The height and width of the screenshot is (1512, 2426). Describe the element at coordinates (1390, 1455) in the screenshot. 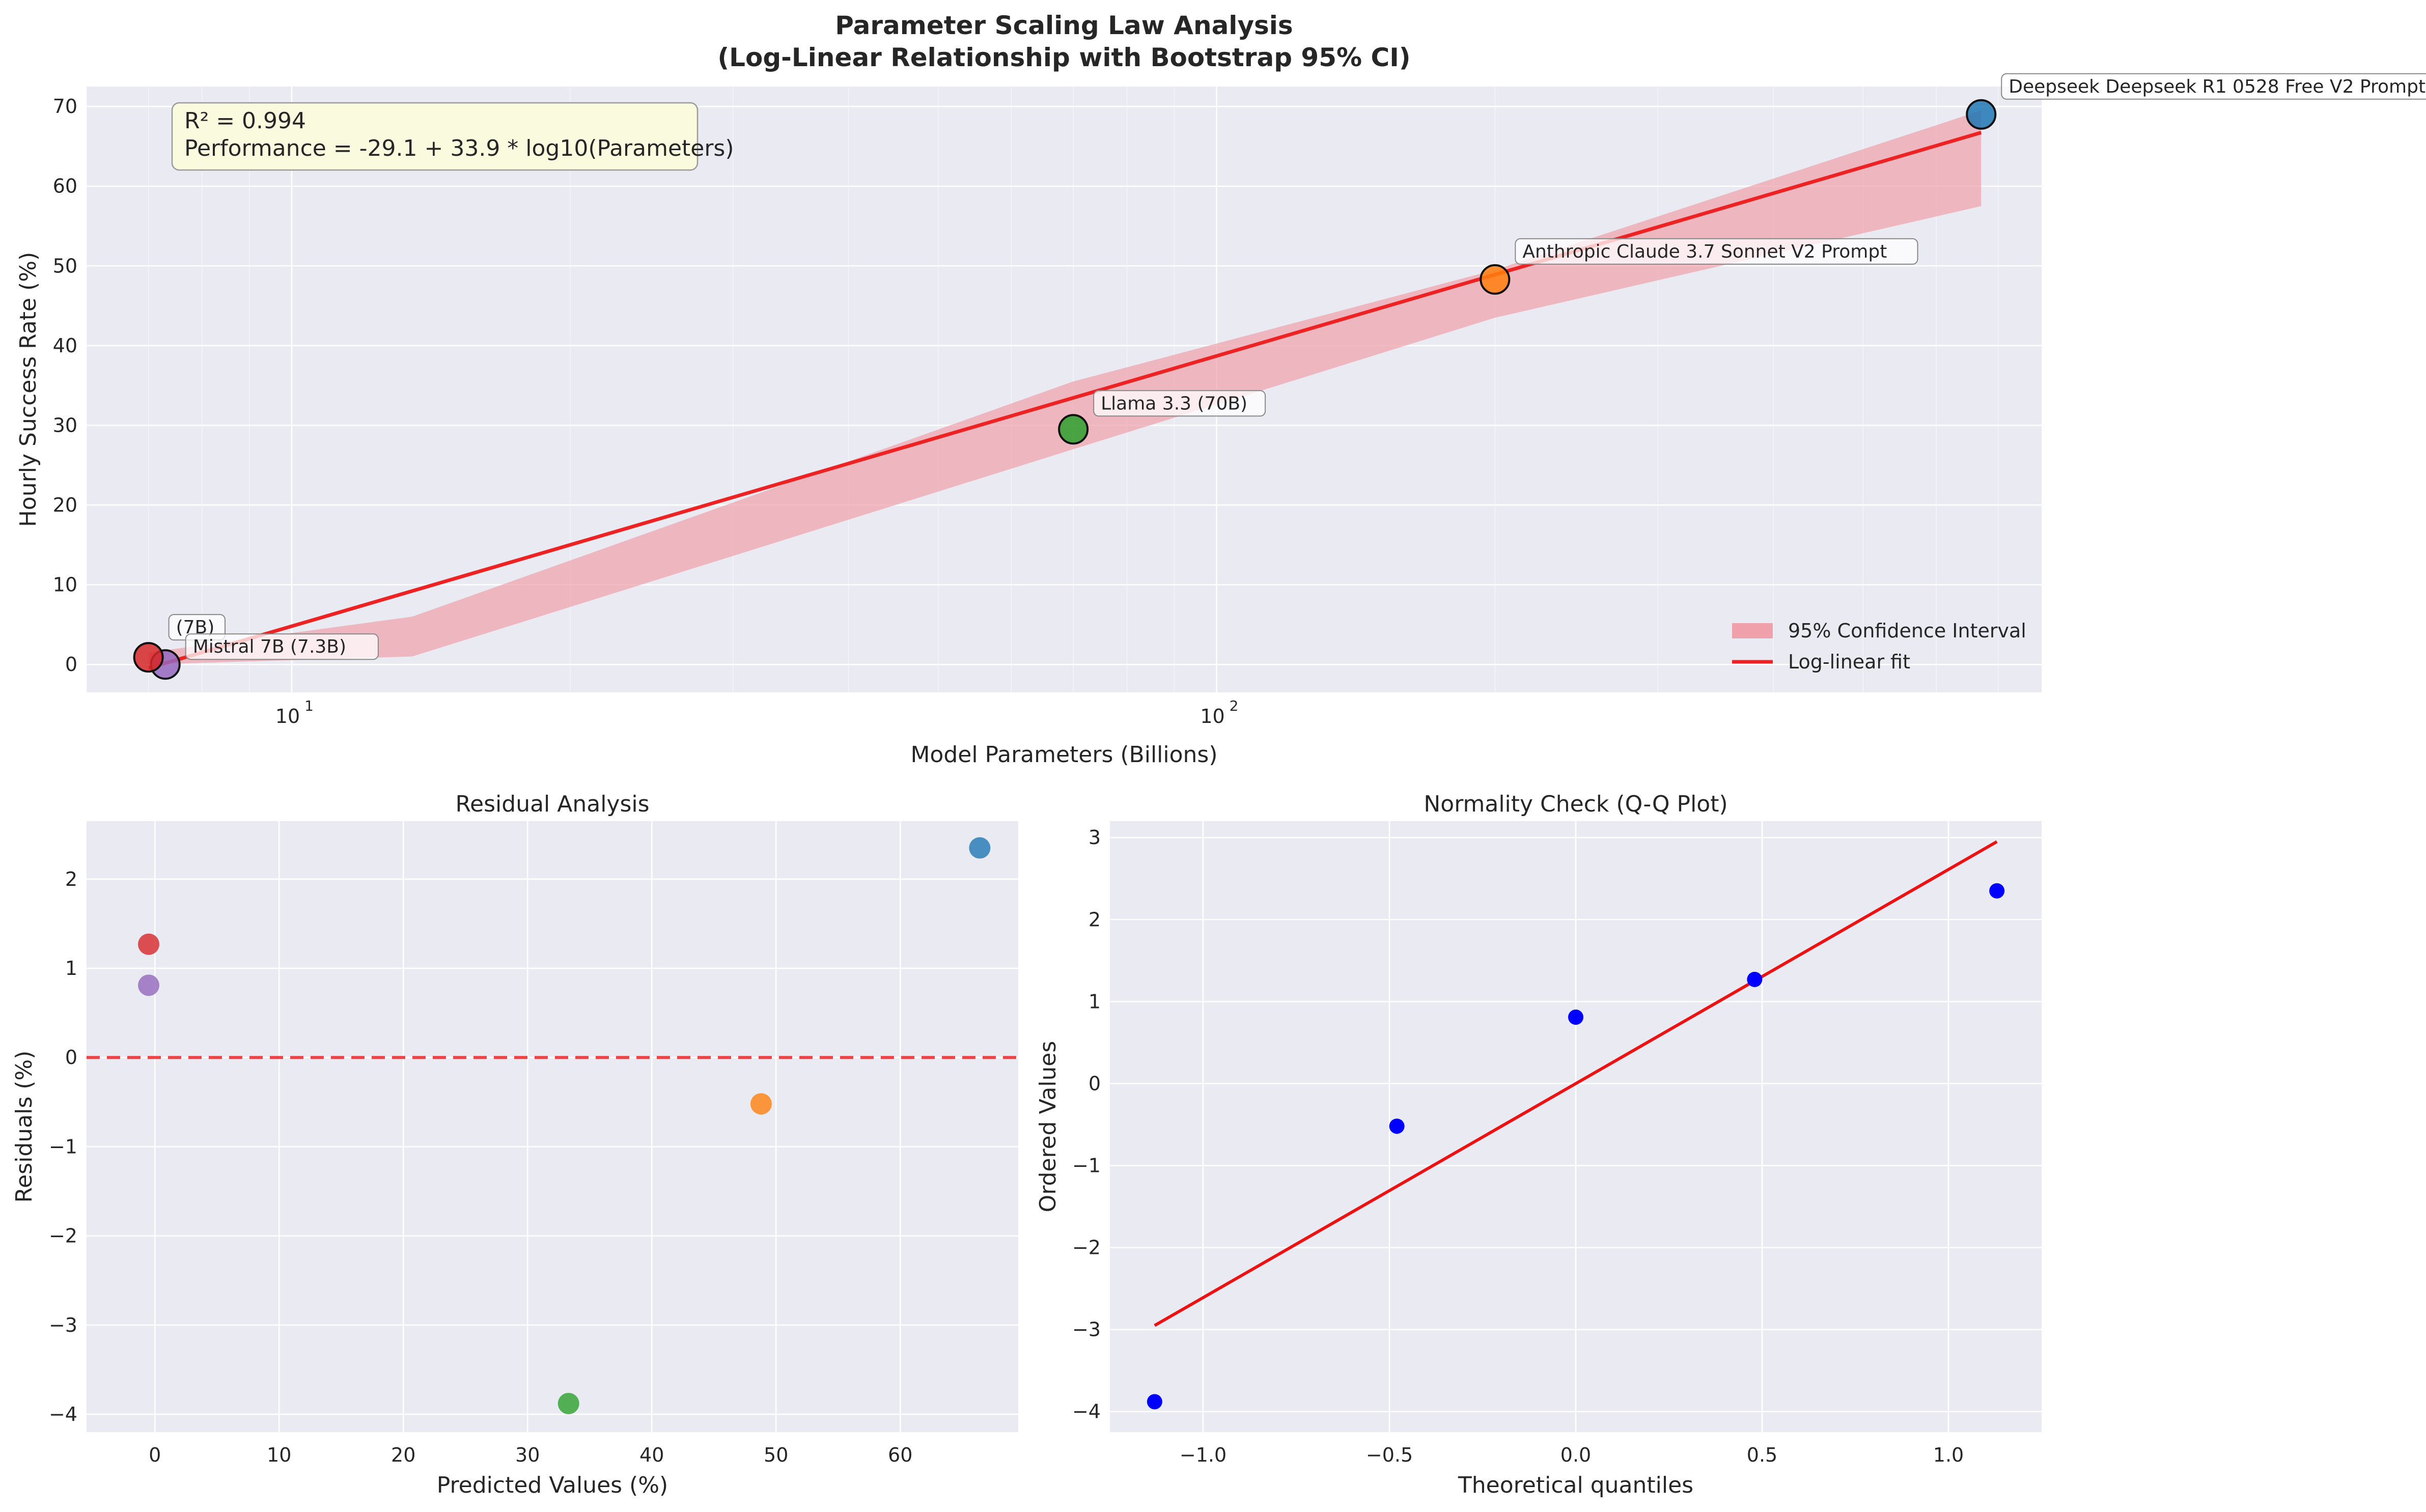

I see `qq-x-tick-label: −0.5` at that location.